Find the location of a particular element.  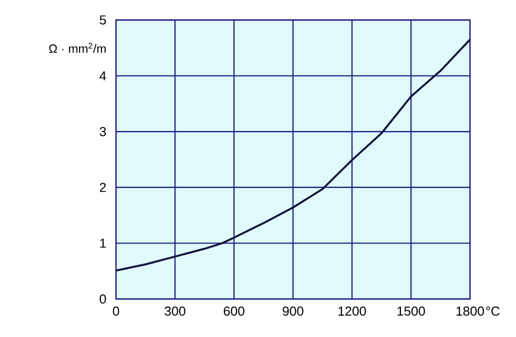

y-tick-label: 1 is located at coordinates (103, 243).